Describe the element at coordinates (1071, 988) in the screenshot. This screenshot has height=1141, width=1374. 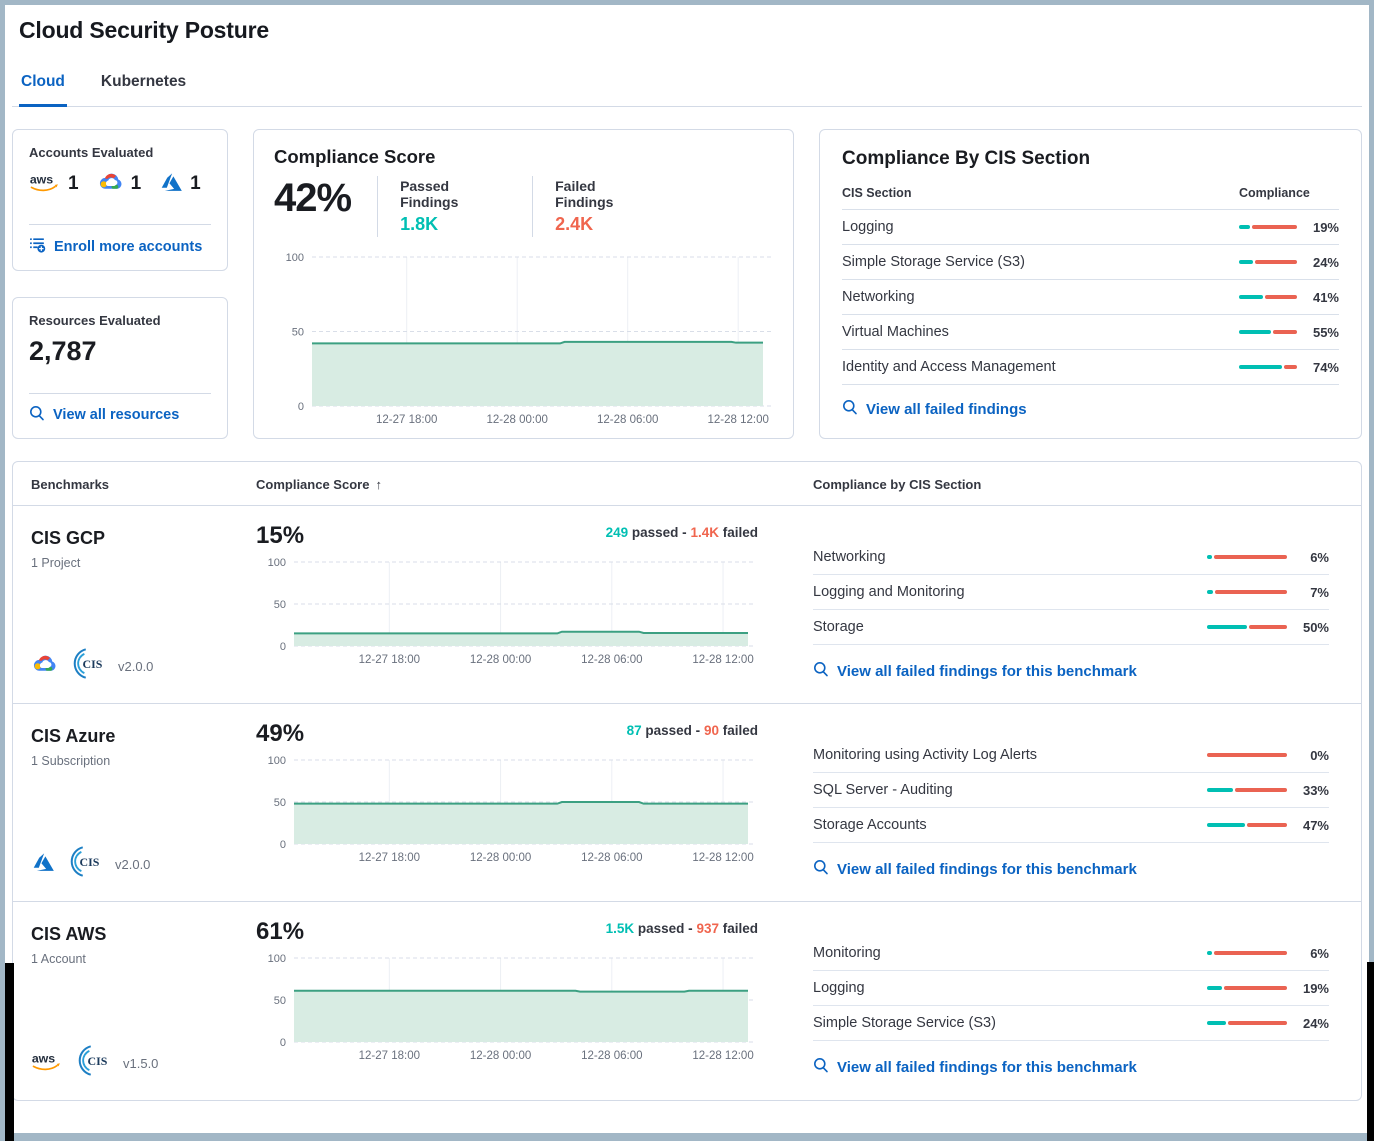
I see `section-row: Logging 19%` at that location.